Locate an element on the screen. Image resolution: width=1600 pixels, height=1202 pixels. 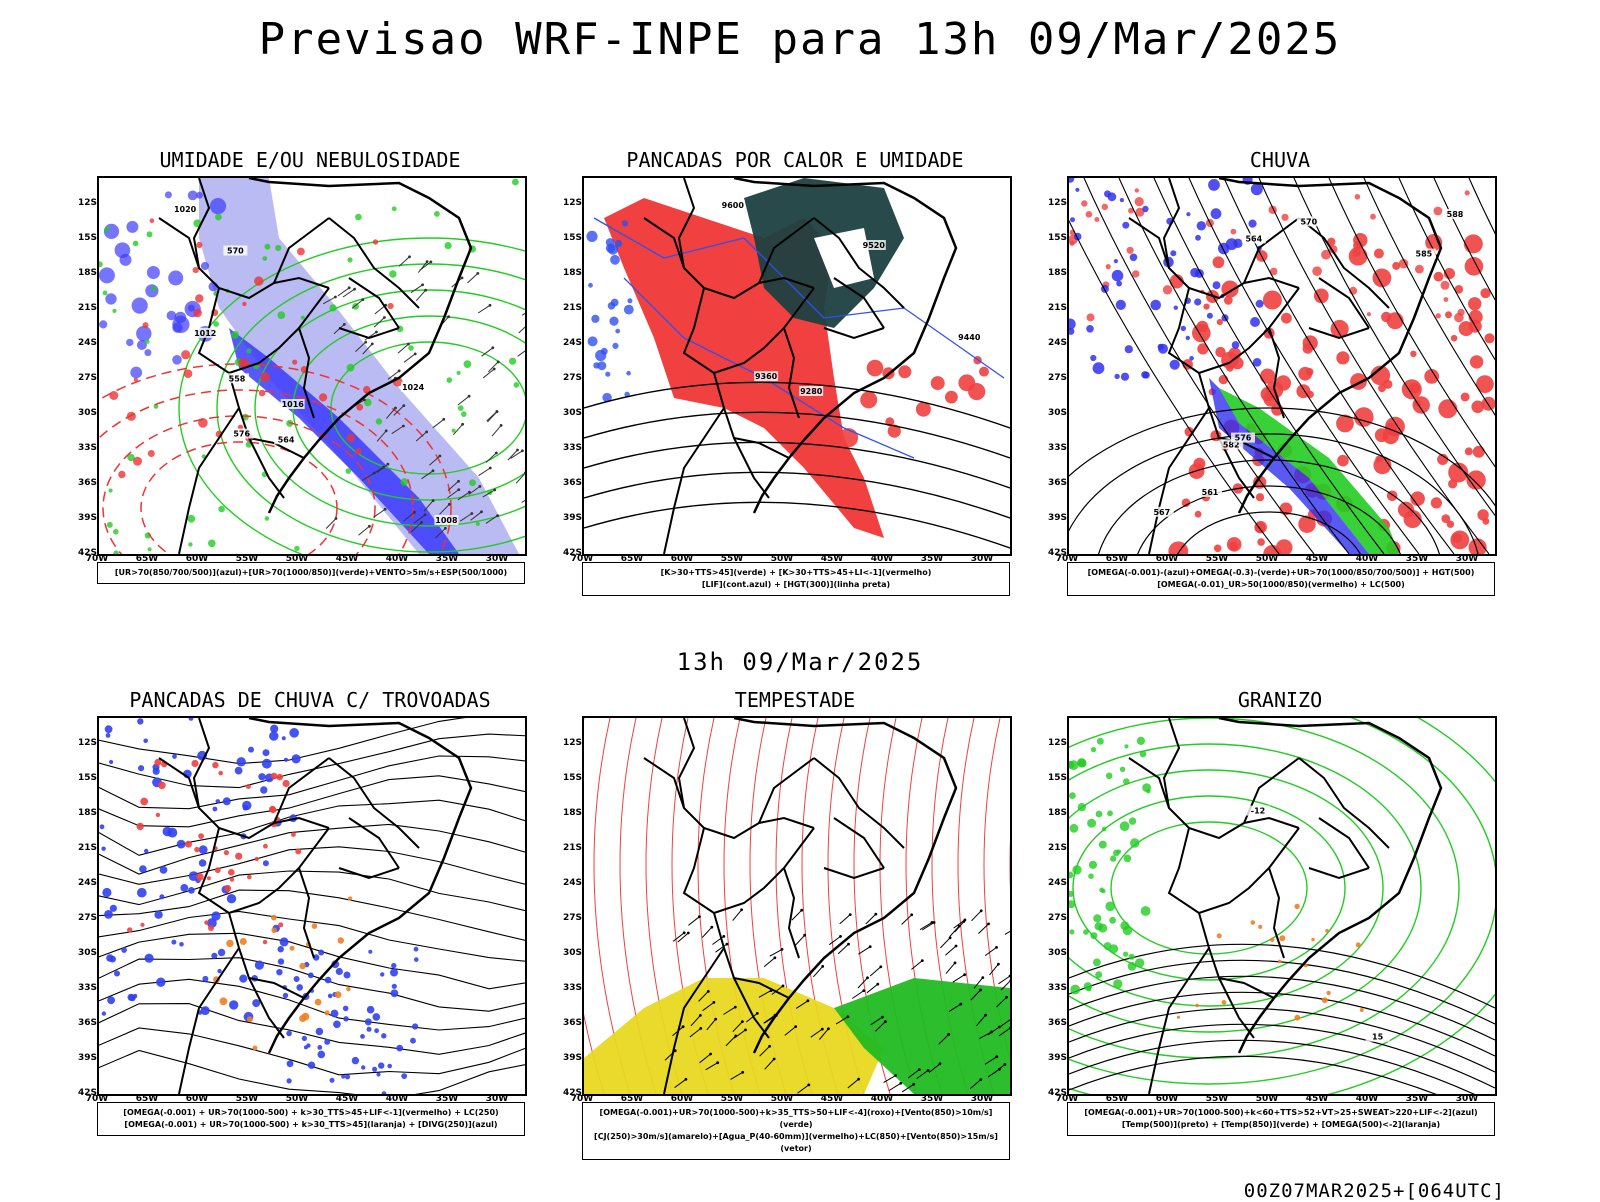
svg-text: 1024 is located at coordinates (413, 387).